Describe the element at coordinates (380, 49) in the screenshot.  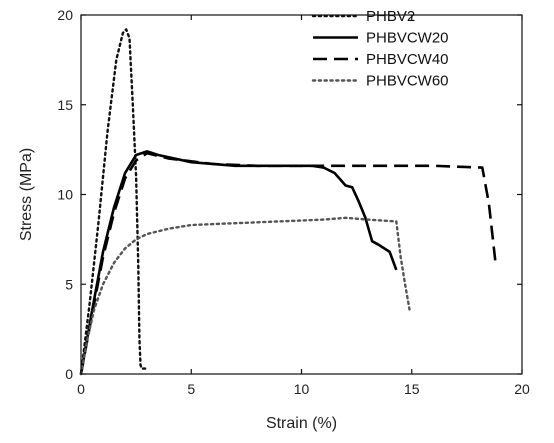
I see `legend: PHBV2 PHBVCW20 PHBVCW40 PHBVCW60` at that location.